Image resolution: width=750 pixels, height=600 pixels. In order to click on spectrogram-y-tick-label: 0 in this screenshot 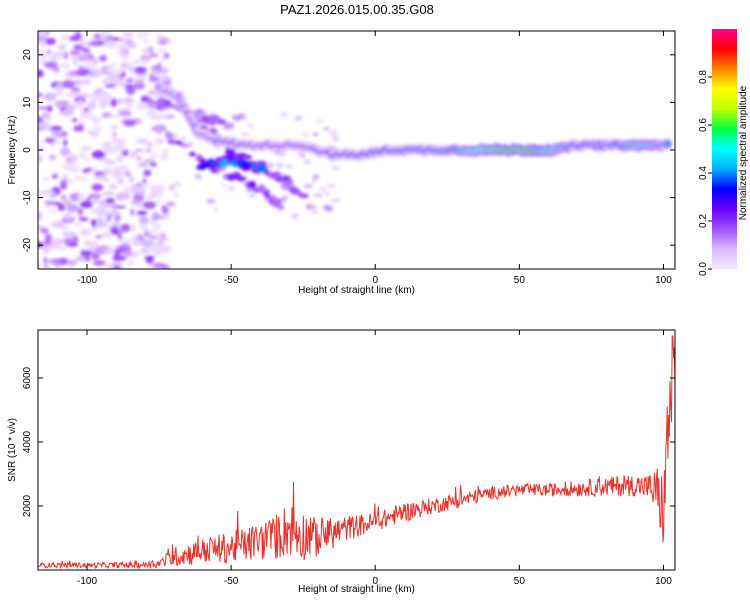, I will do `click(27, 150)`.